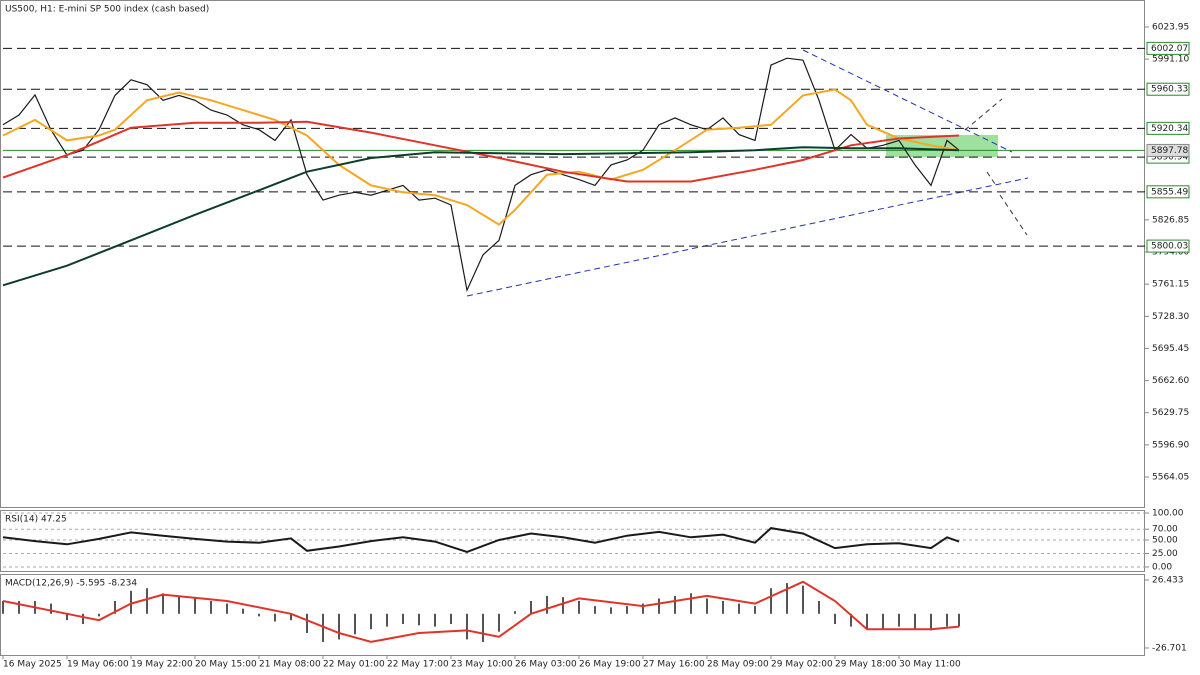 Image resolution: width=1200 pixels, height=675 pixels. What do you see at coordinates (32, 665) in the screenshot?
I see `x-tick-label: 16 May 2025` at bounding box center [32, 665].